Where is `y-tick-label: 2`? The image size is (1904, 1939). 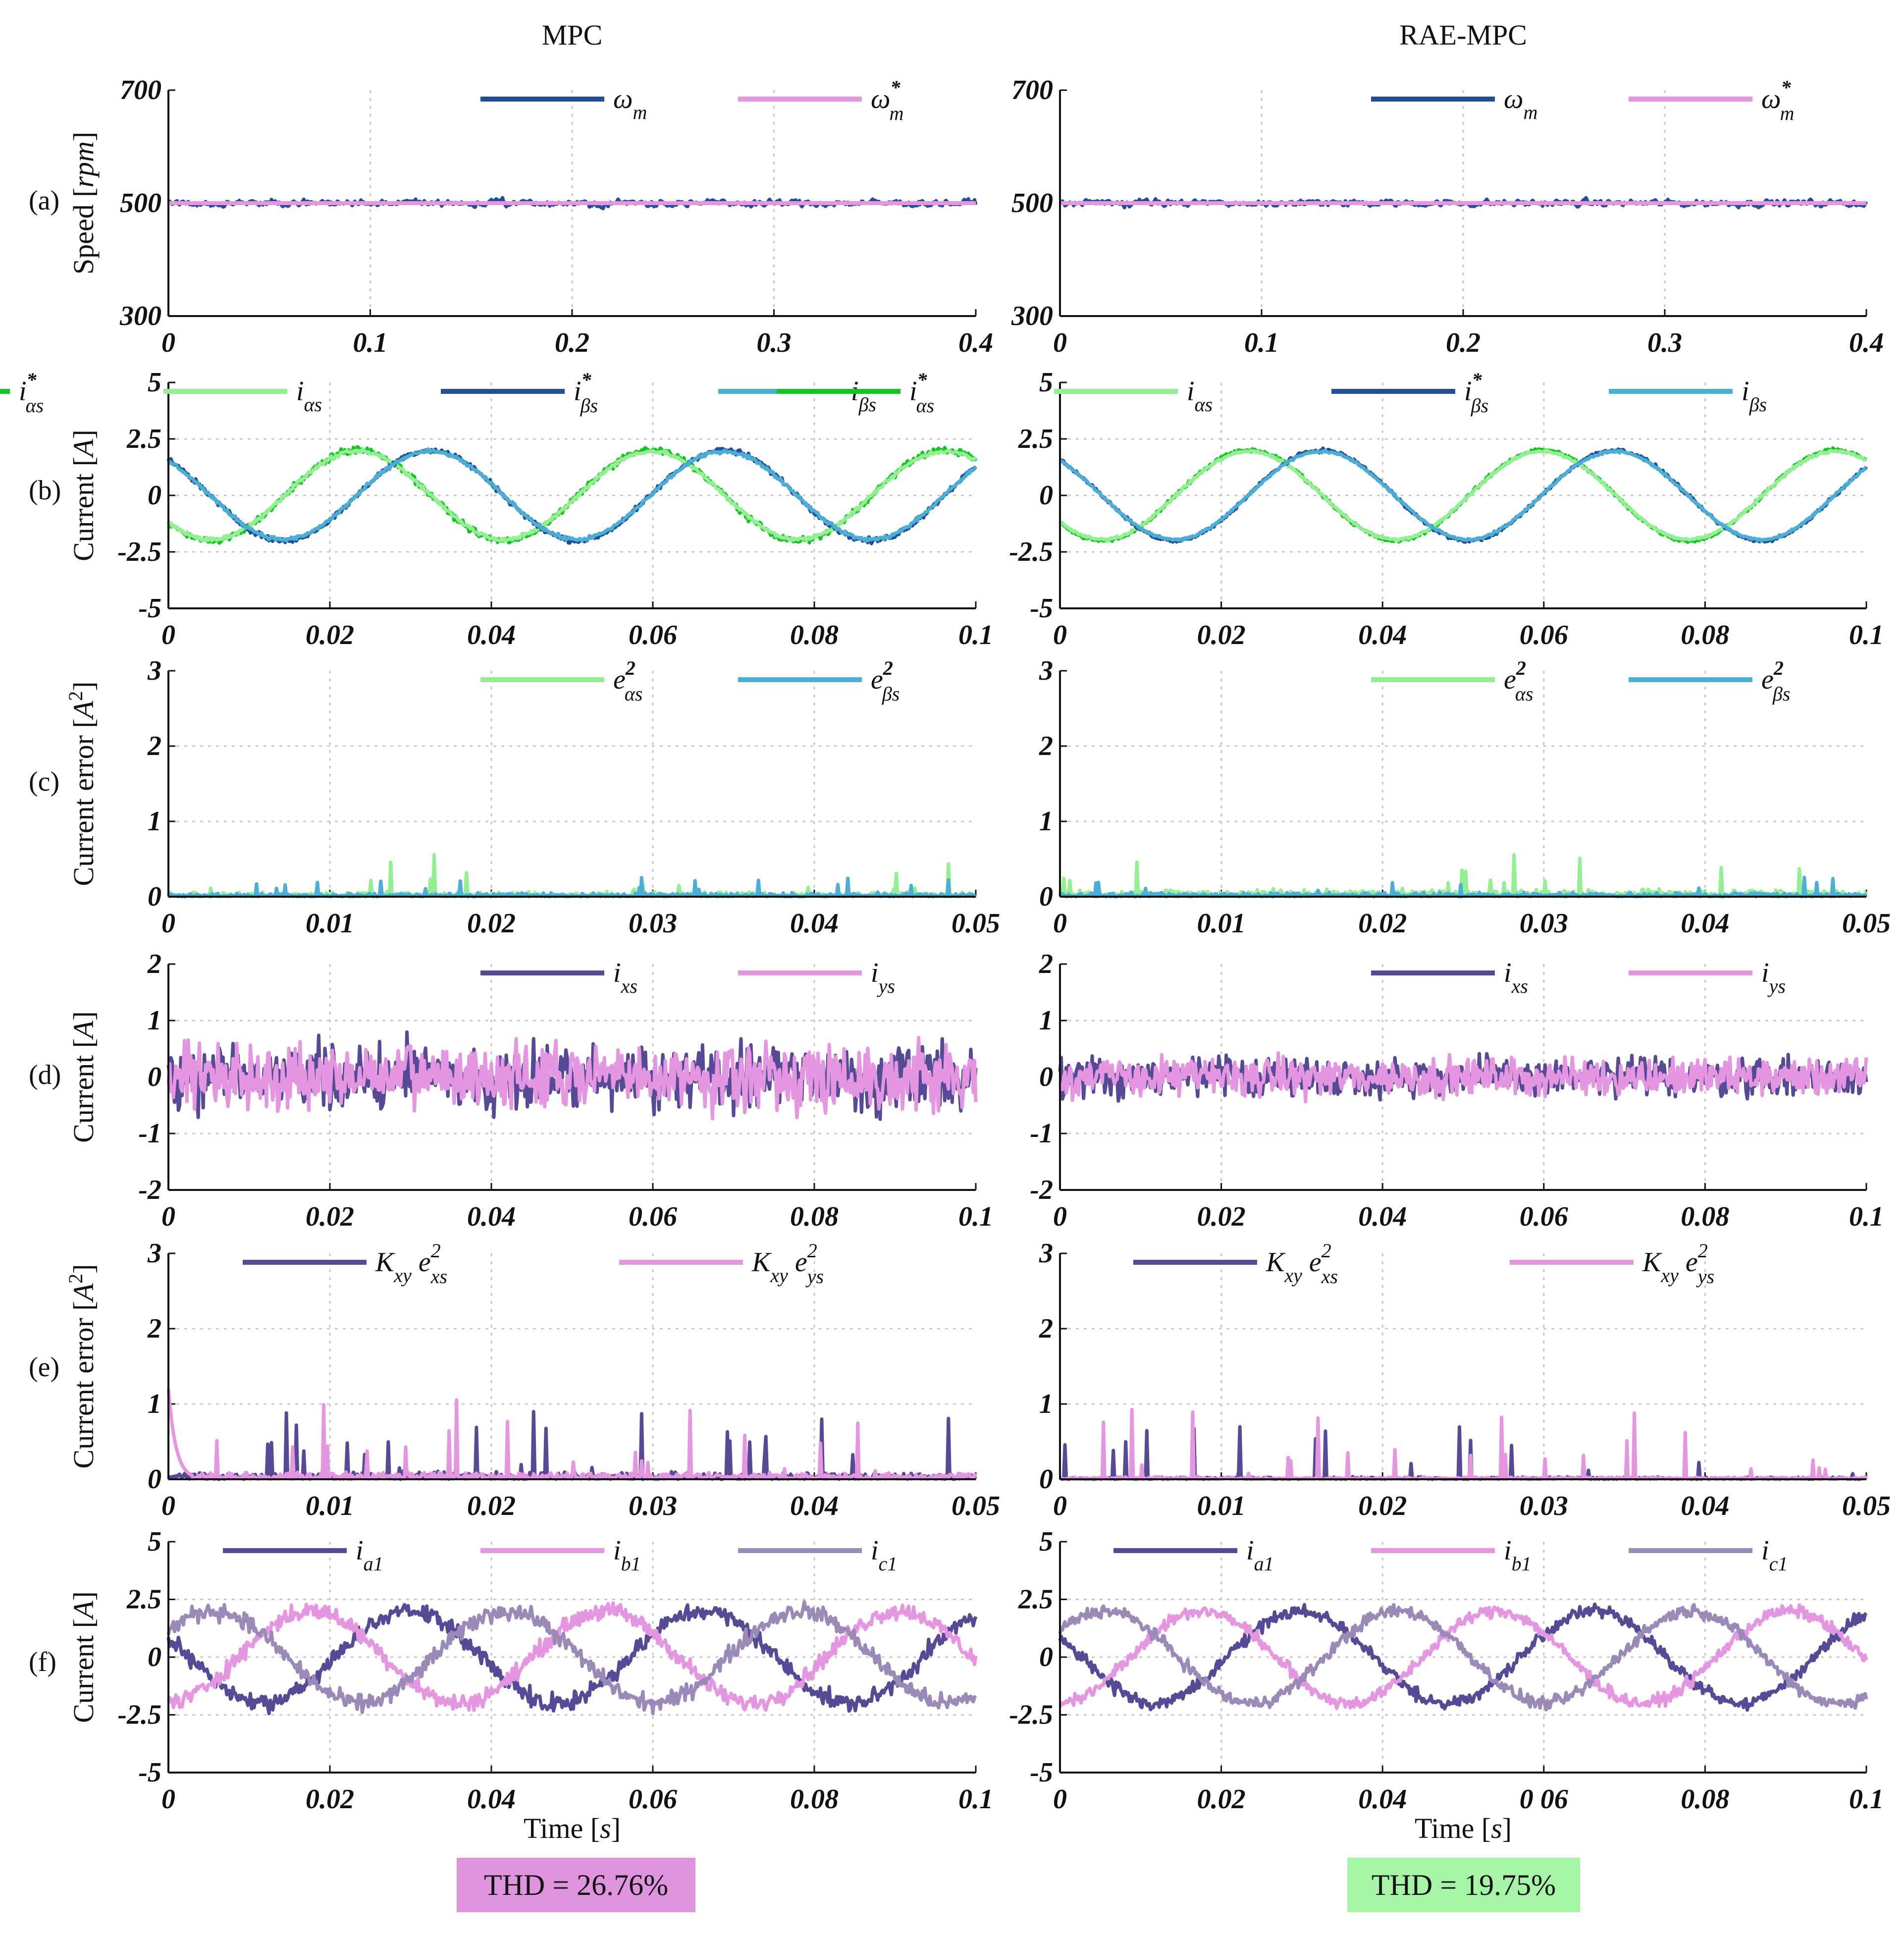
y-tick-label: 2 is located at coordinates (154, 746).